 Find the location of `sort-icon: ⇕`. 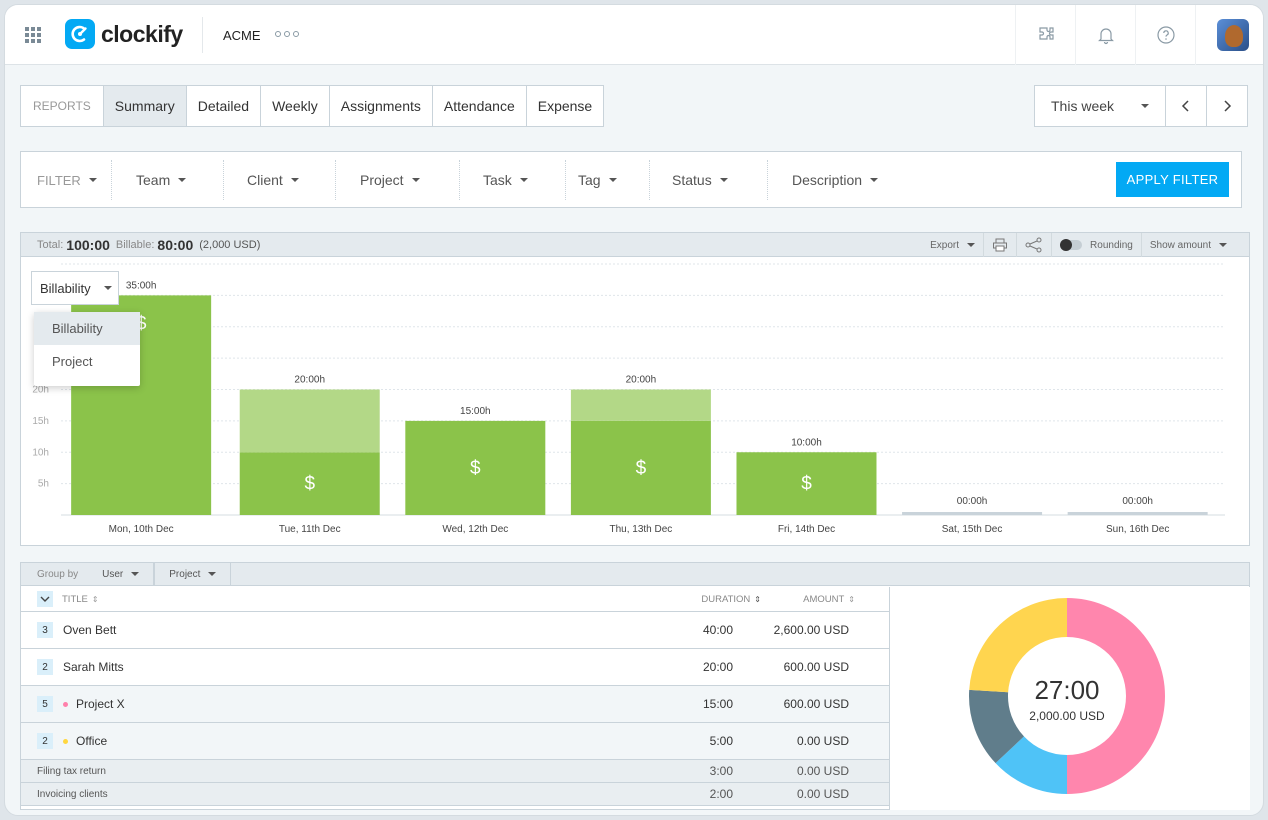

sort-icon: ⇕ is located at coordinates (757, 599).